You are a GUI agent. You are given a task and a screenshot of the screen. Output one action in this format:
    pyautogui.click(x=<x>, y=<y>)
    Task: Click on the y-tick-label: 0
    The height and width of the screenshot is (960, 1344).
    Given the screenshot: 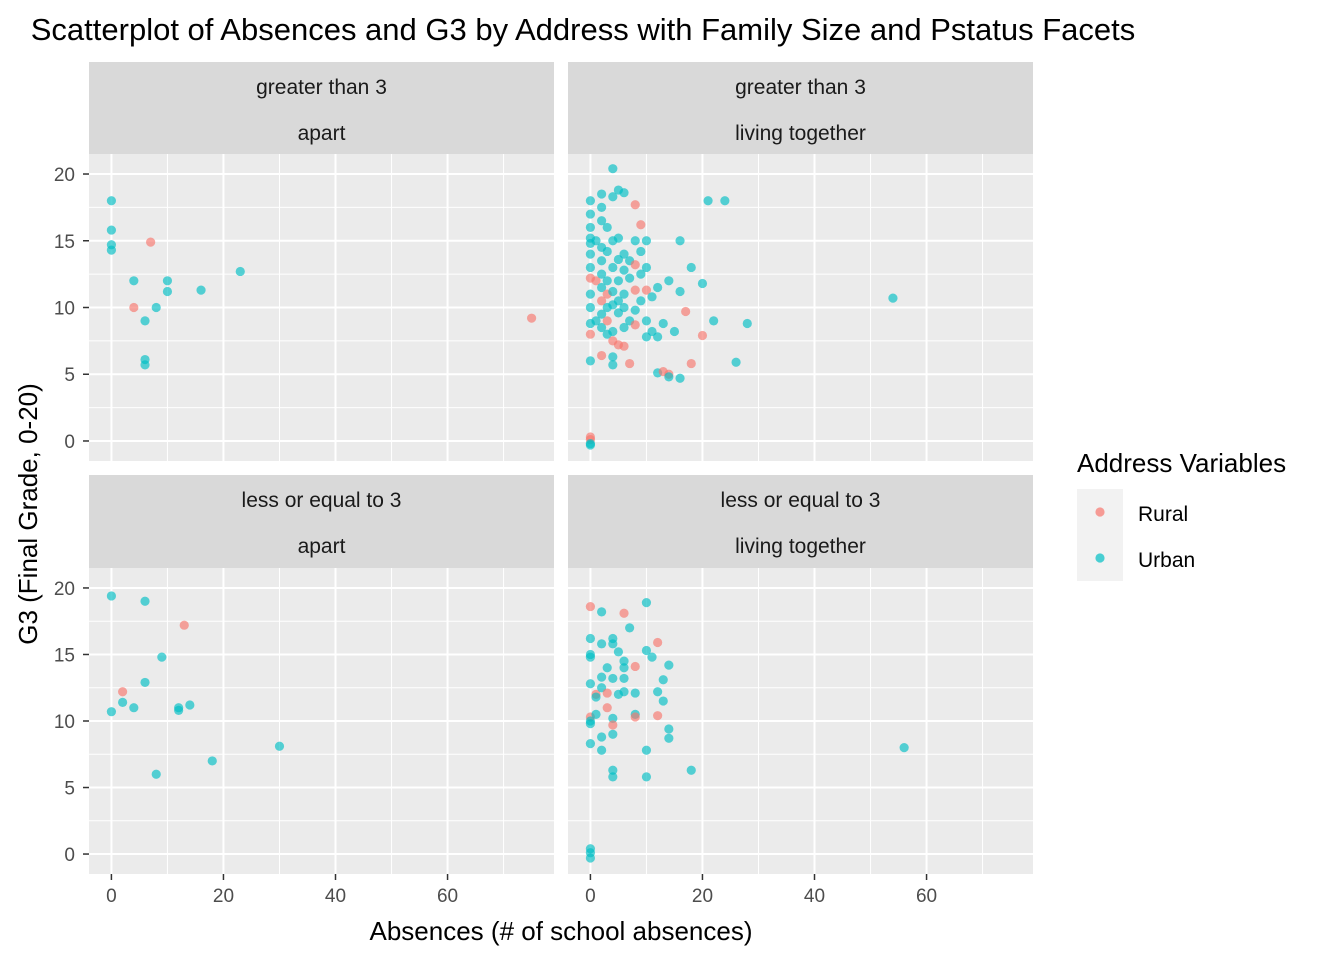 What is the action you would take?
    pyautogui.click(x=69, y=442)
    